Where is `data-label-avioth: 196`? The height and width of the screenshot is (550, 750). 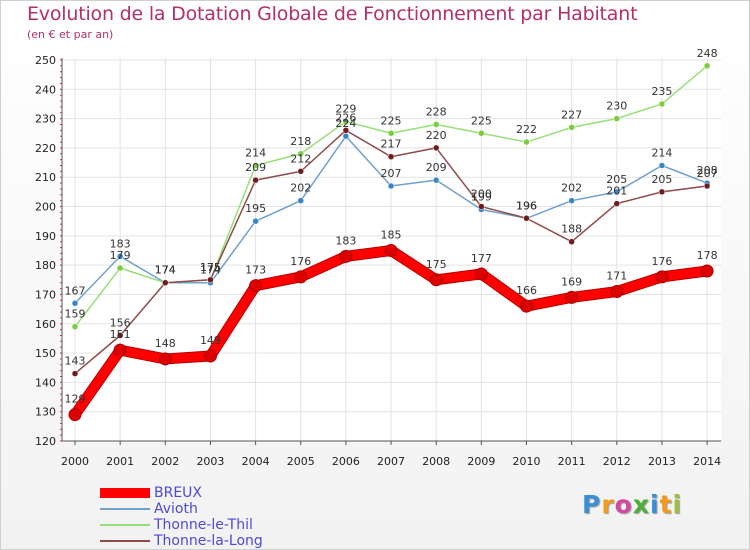
data-label-avioth: 196 is located at coordinates (526, 205).